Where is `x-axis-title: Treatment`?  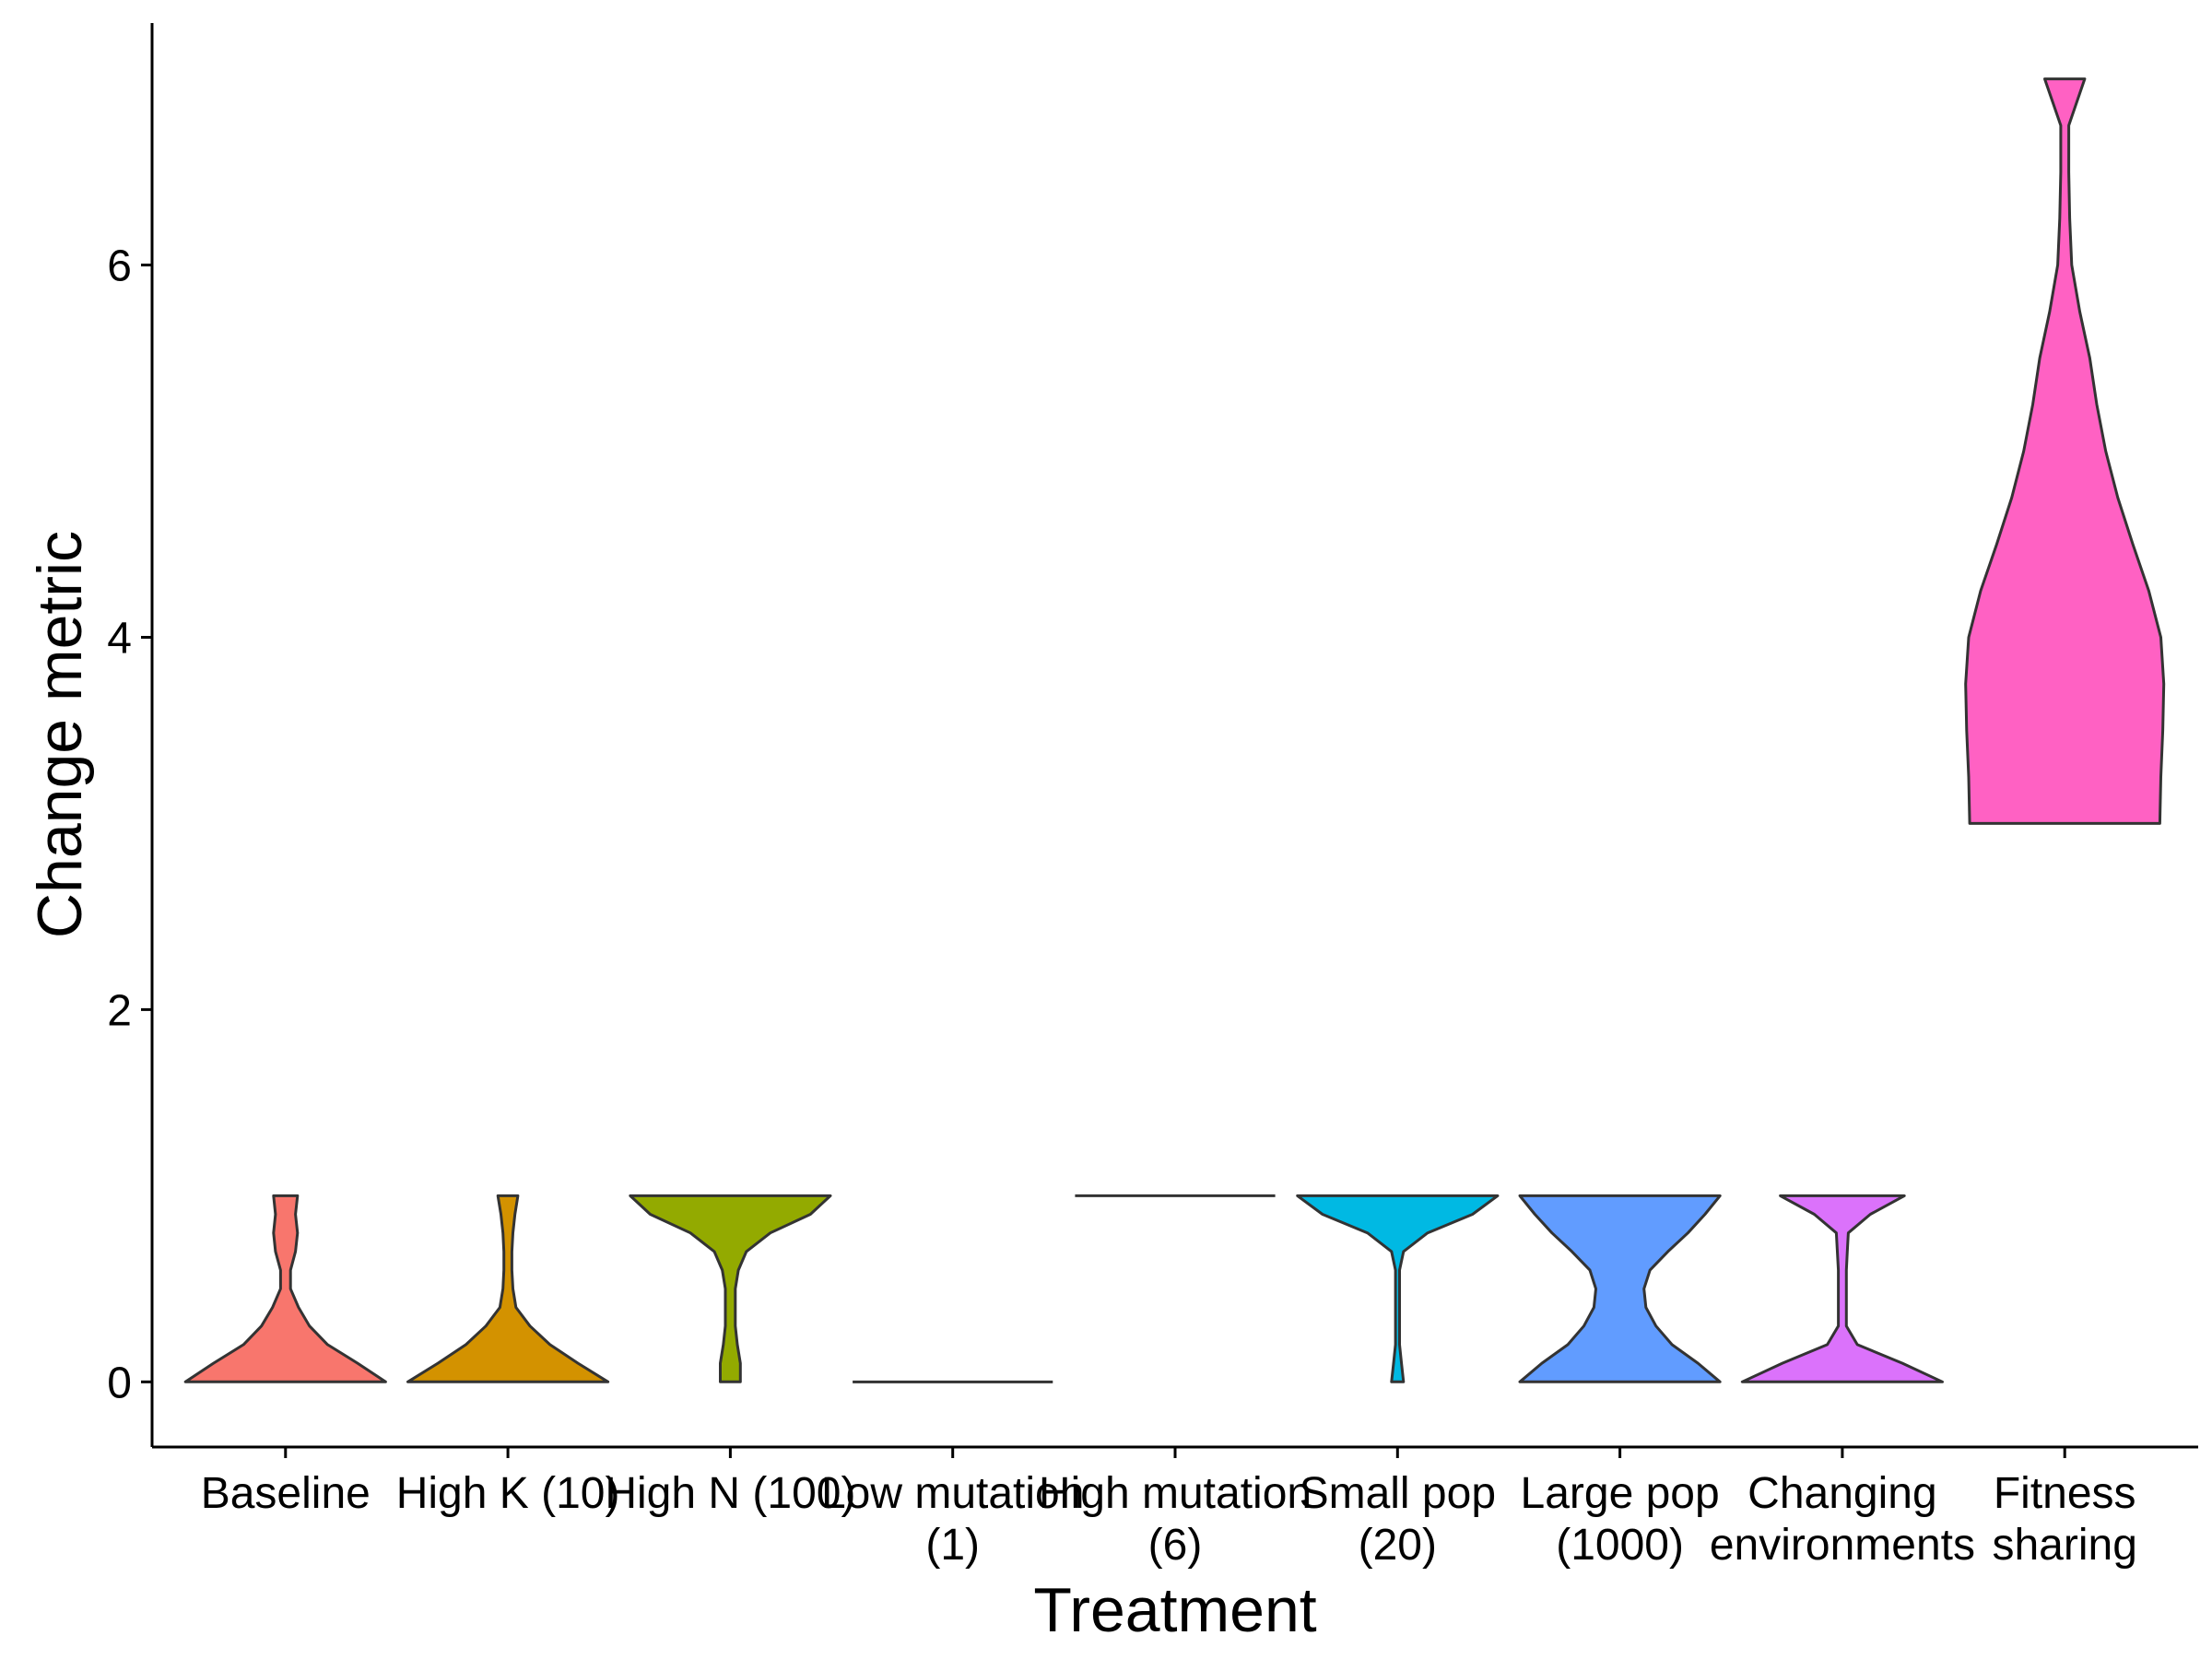 x-axis-title: Treatment is located at coordinates (1174, 1610).